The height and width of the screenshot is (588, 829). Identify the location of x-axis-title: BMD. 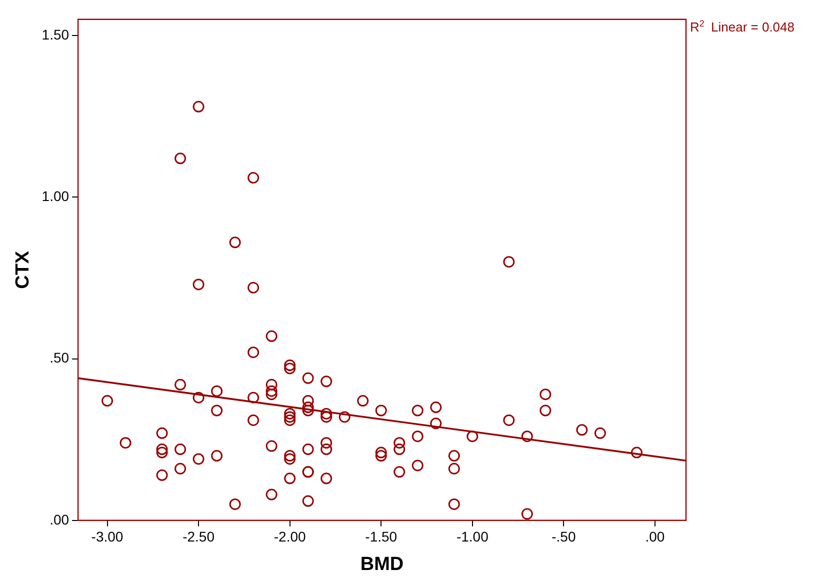
(382, 564).